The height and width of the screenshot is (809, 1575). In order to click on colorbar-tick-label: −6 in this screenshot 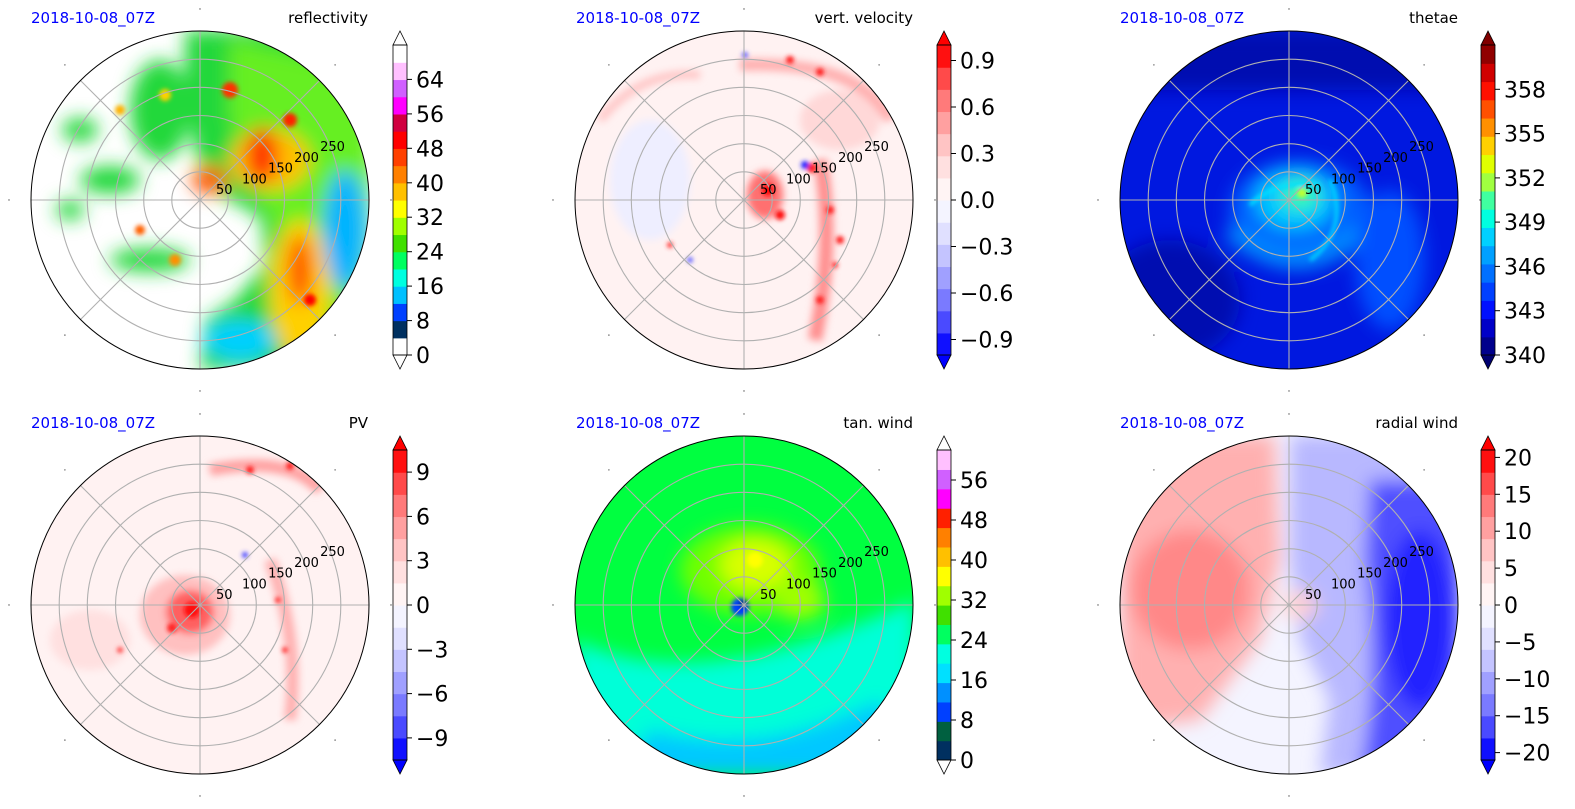, I will do `click(432, 695)`.